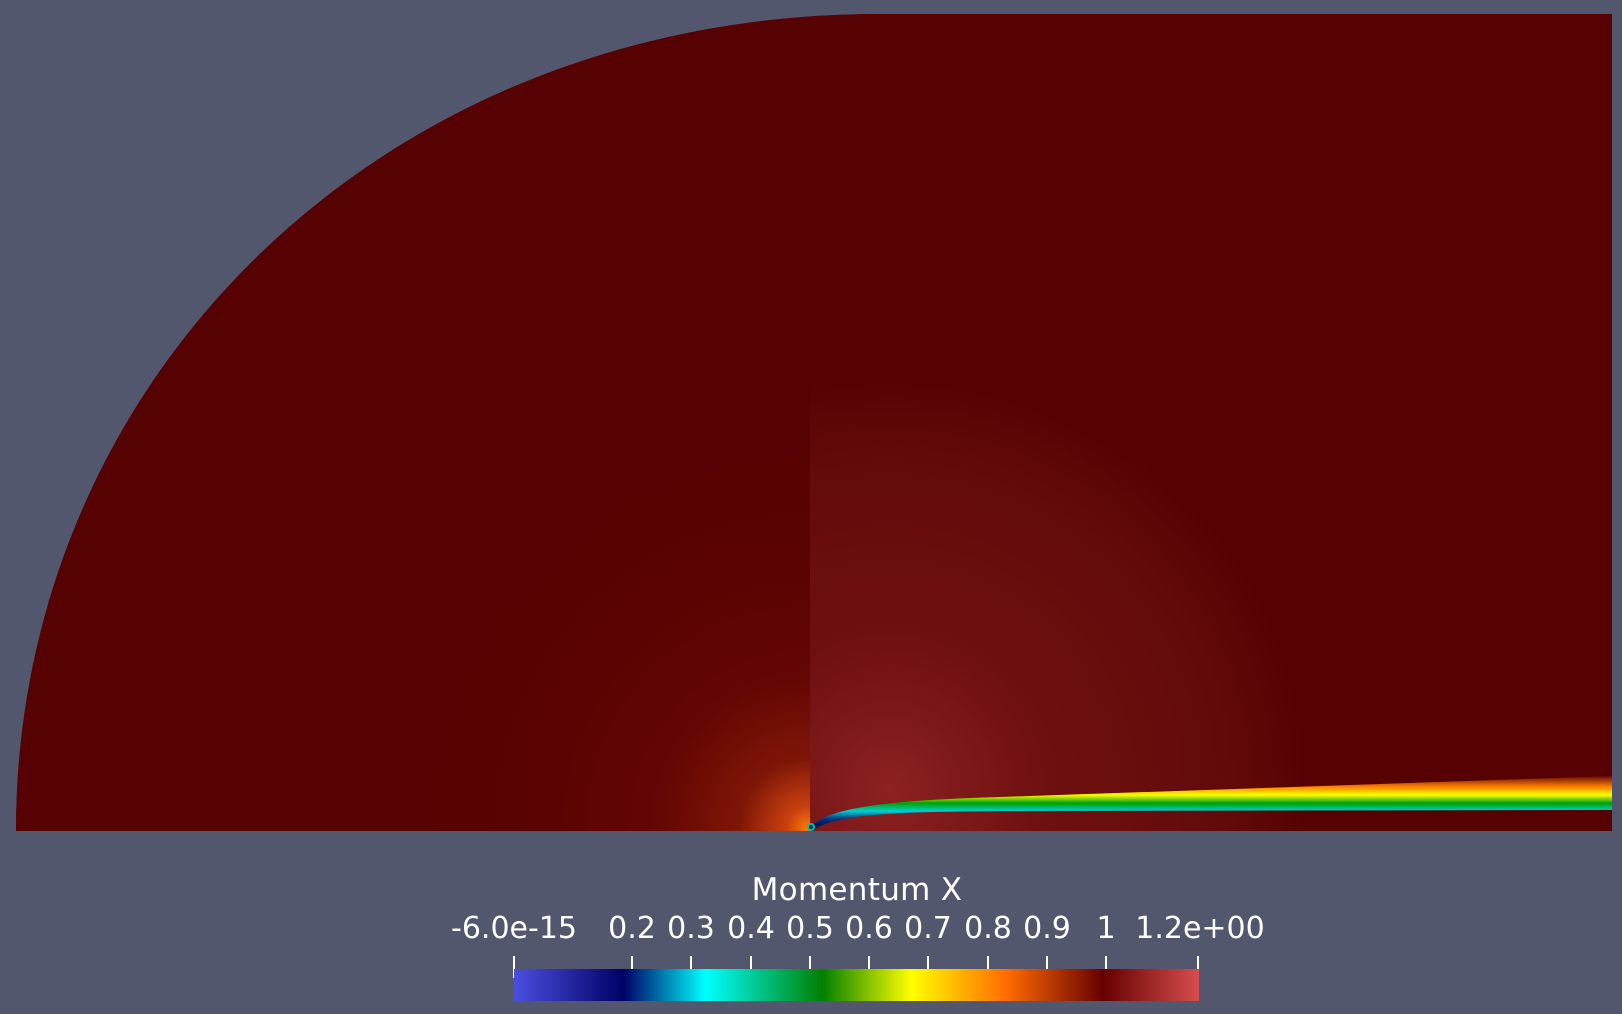 The width and height of the screenshot is (1622, 1014). I want to click on boundary-layer-wake, so click(1212, 803).